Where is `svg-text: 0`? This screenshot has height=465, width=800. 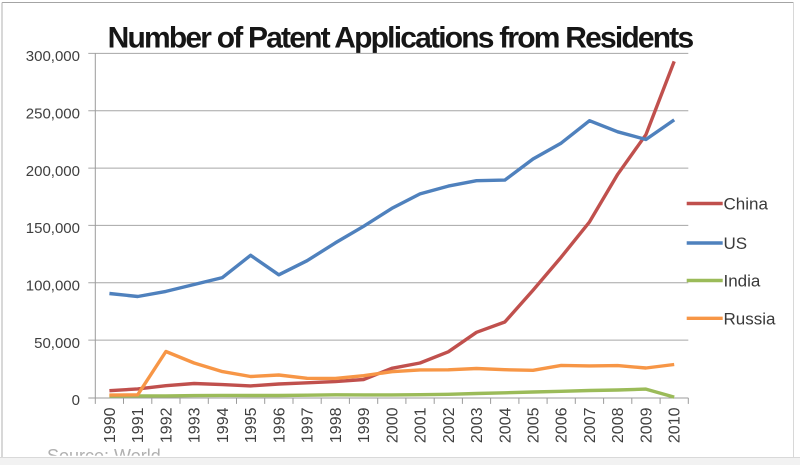
svg-text: 0 is located at coordinates (76, 400).